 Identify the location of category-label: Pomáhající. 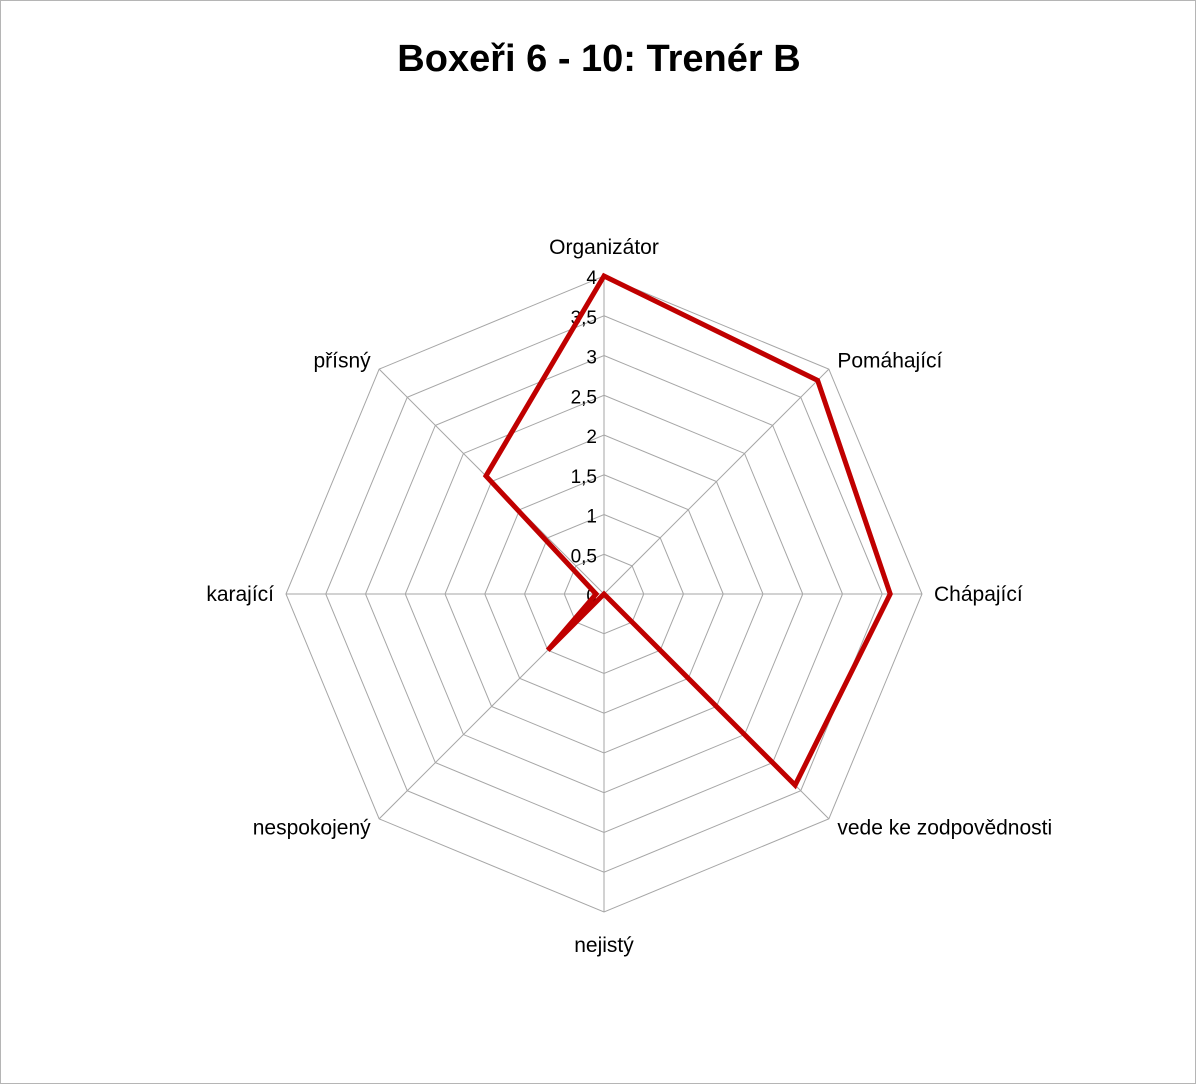
(889, 361).